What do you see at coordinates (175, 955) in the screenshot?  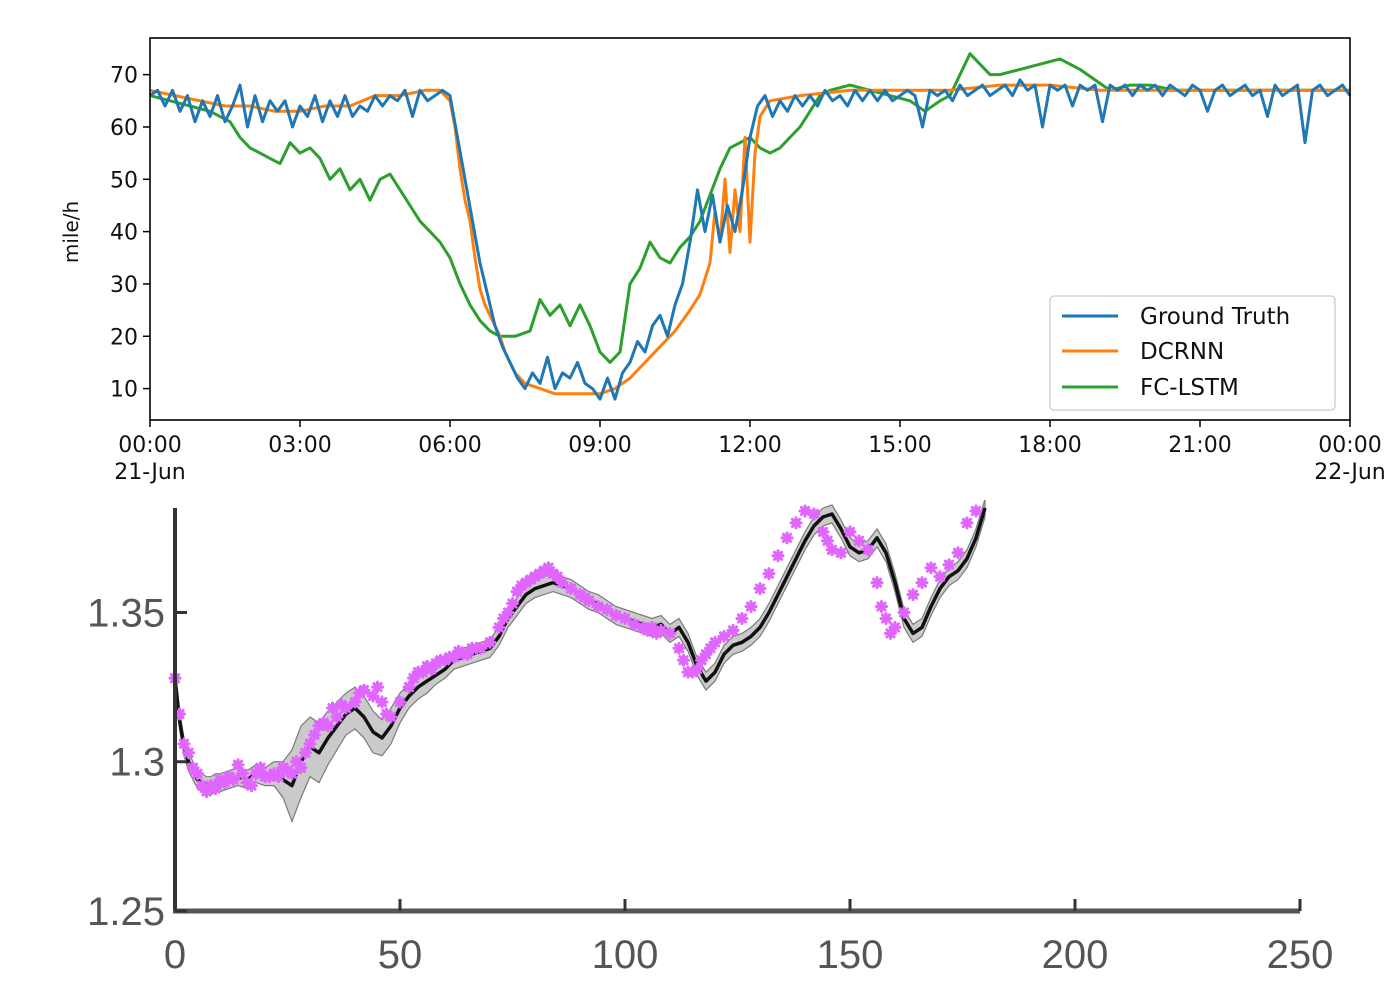 I see `chart2-xtick-label: 0` at bounding box center [175, 955].